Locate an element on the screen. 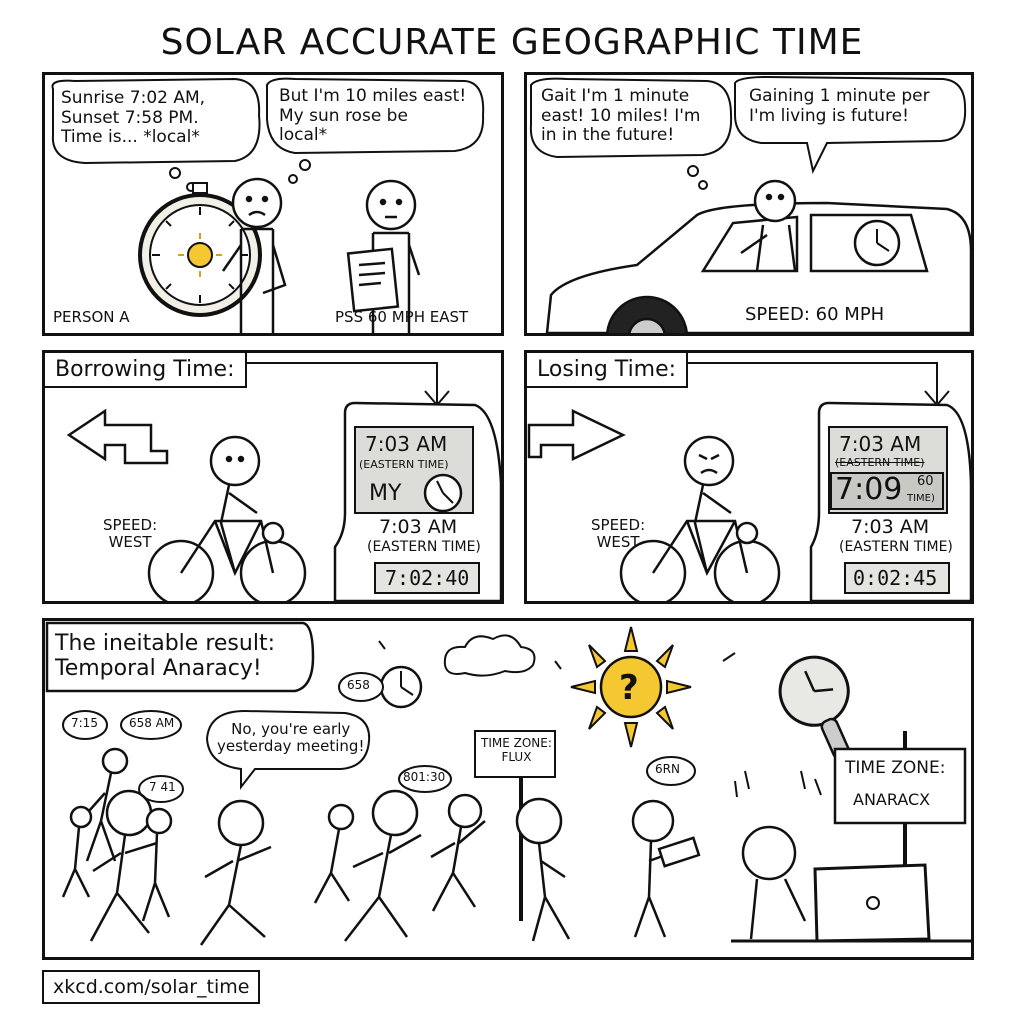 This screenshot has width=1024, height=1024. label-east-speed: PSS 60 MPH EAST is located at coordinates (402, 317).